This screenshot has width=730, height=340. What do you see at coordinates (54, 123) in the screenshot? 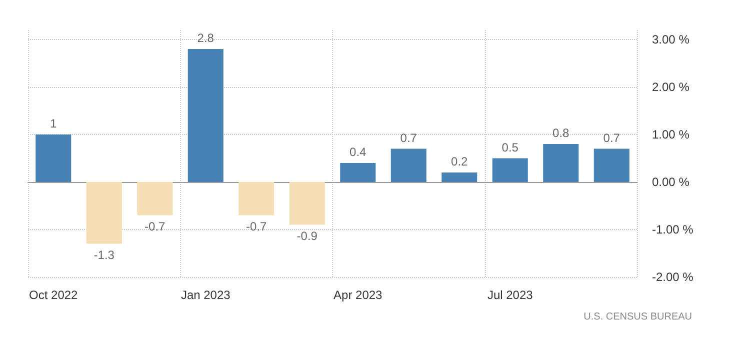
I see `data-label: 1` at bounding box center [54, 123].